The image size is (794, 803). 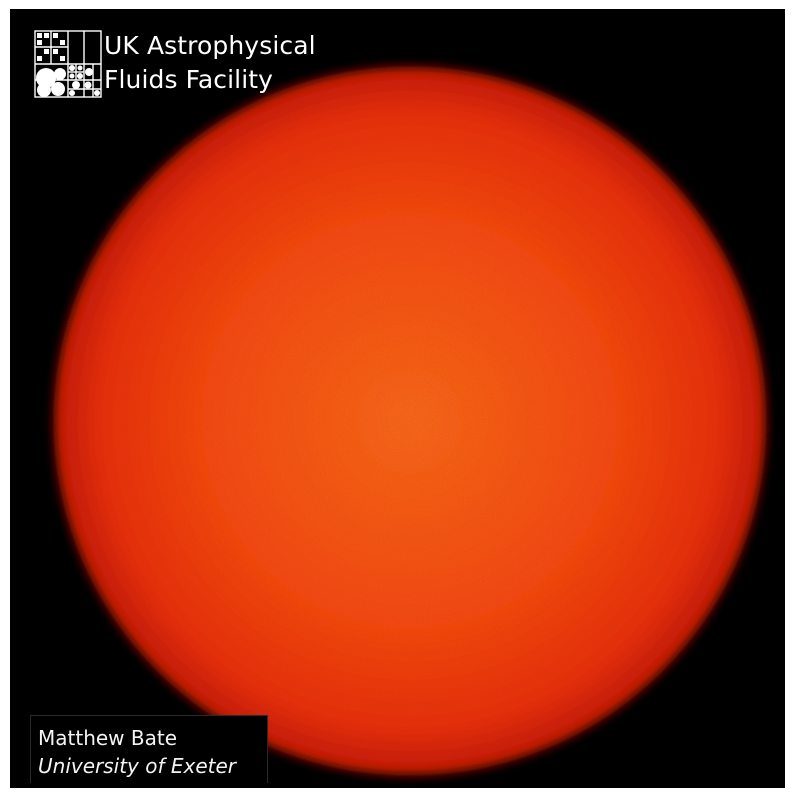 What do you see at coordinates (189, 79) in the screenshot?
I see `logo-line-2: Fluids Facility` at bounding box center [189, 79].